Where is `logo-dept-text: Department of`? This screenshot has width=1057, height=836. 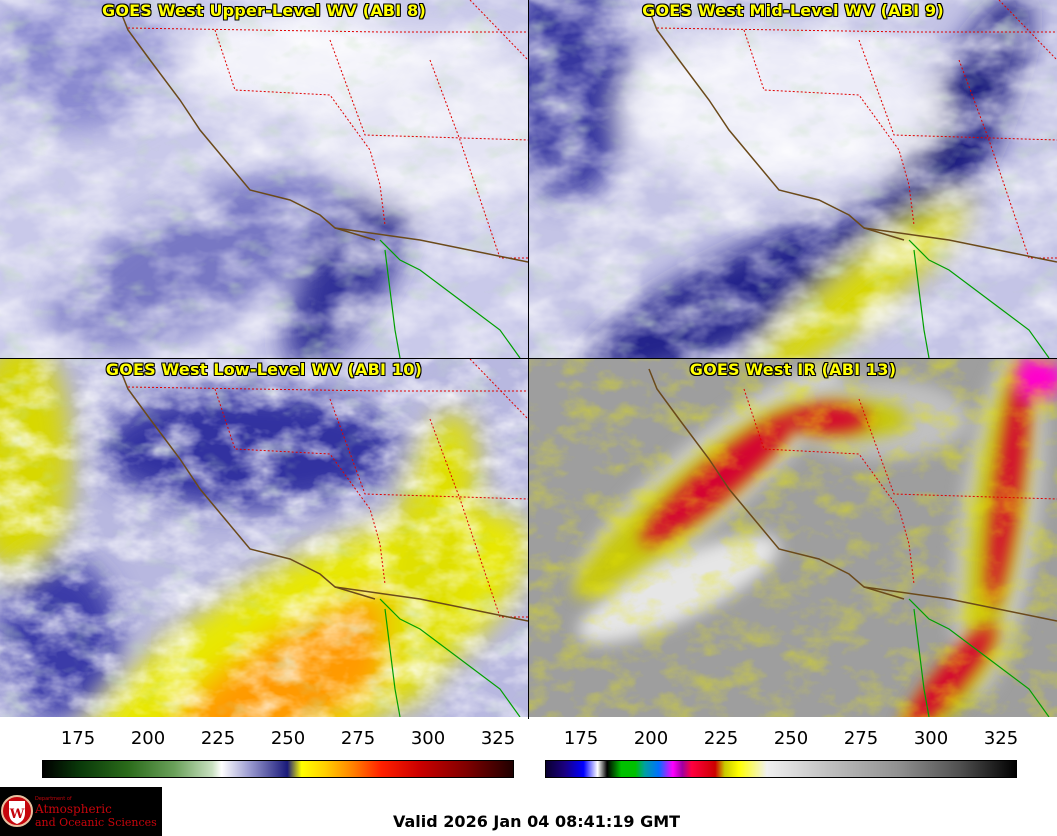 logo-dept-text: Department of is located at coordinates (53, 799).